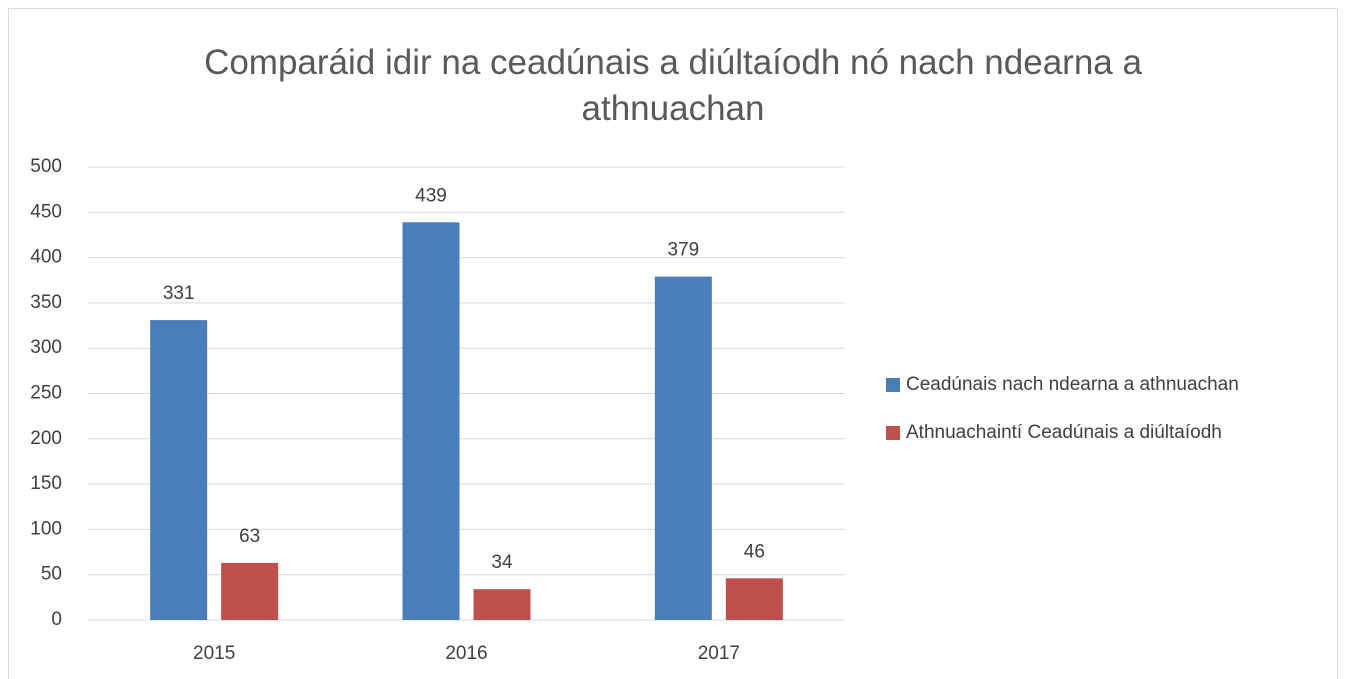  What do you see at coordinates (683, 250) in the screenshot?
I see `data-label: 379` at bounding box center [683, 250].